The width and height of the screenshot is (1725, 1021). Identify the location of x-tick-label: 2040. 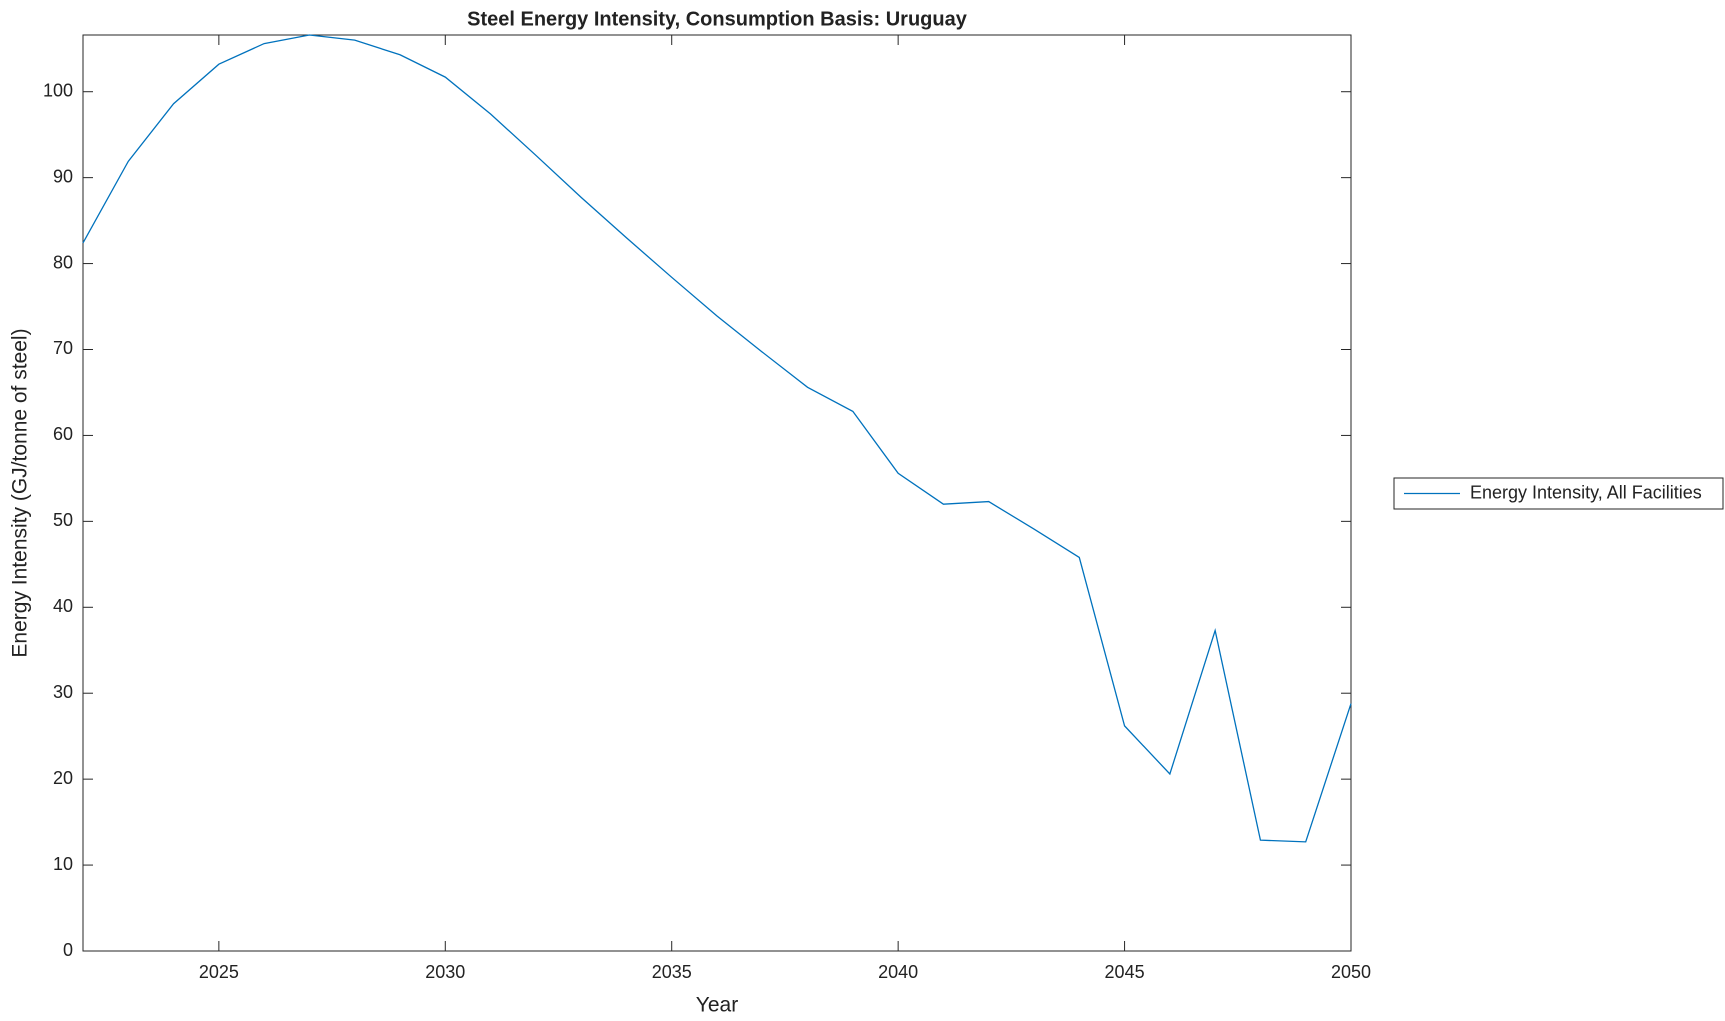
(898, 972).